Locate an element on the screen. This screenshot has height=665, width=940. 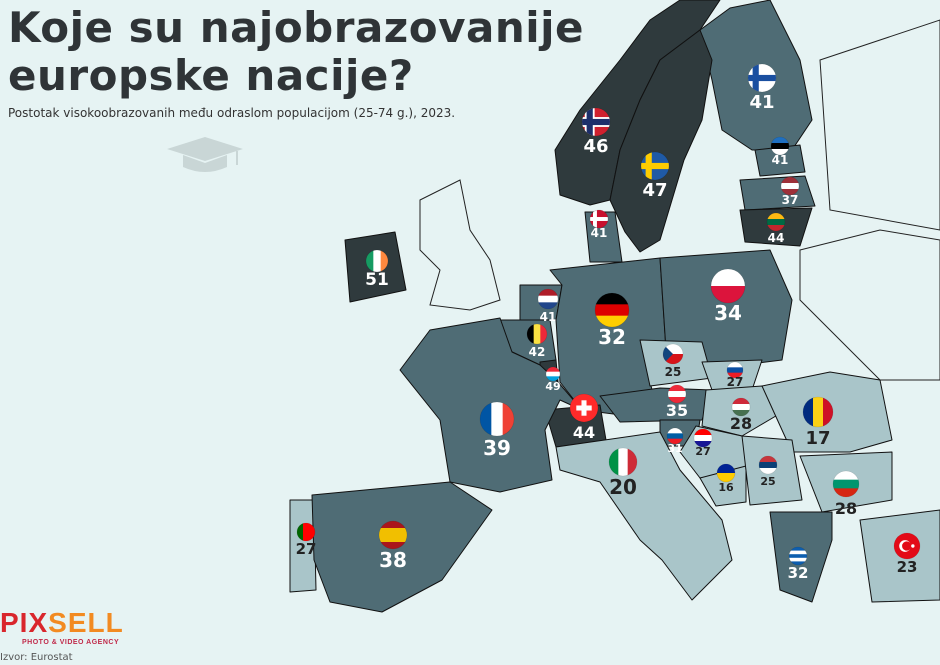
logo-tagline: PHOTO & VIDEO AGENCY is located at coordinates (71, 642).